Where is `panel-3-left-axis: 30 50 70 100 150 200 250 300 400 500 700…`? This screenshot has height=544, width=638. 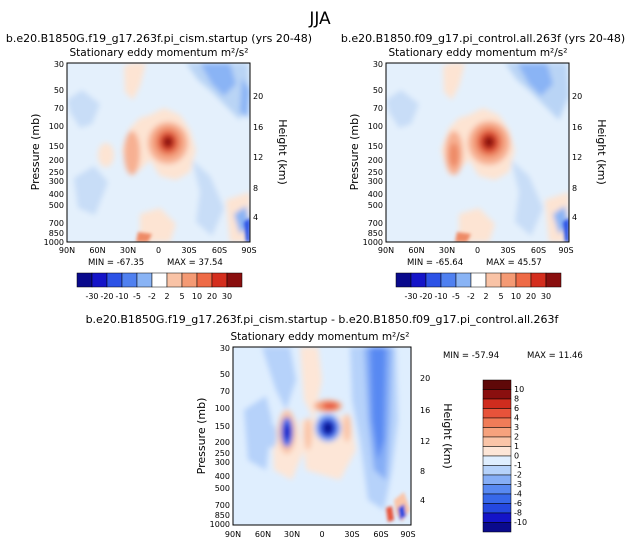
panel-3-left-axis: 30 50 70 100 150 200 250 300 400 500 700… is located at coordinates (212, 436).